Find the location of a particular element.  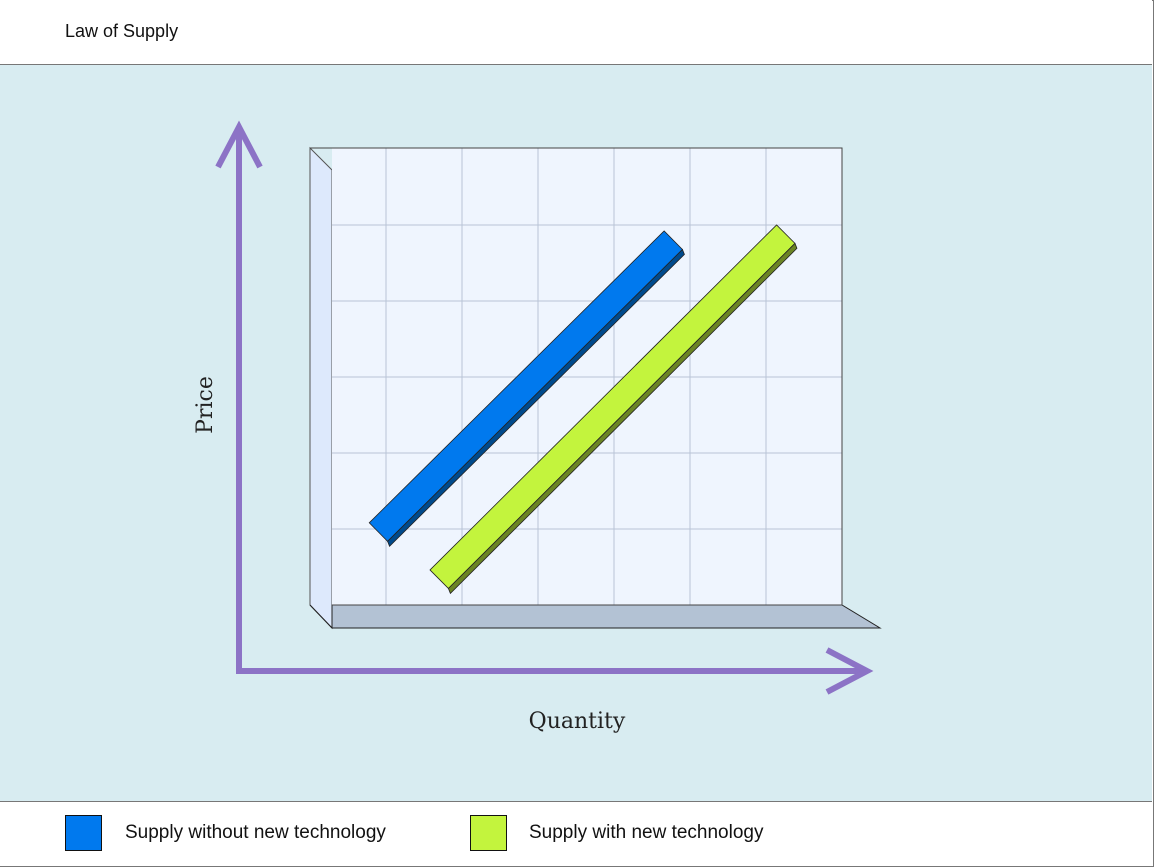

legend-swatch-with-tech is located at coordinates (488, 833).